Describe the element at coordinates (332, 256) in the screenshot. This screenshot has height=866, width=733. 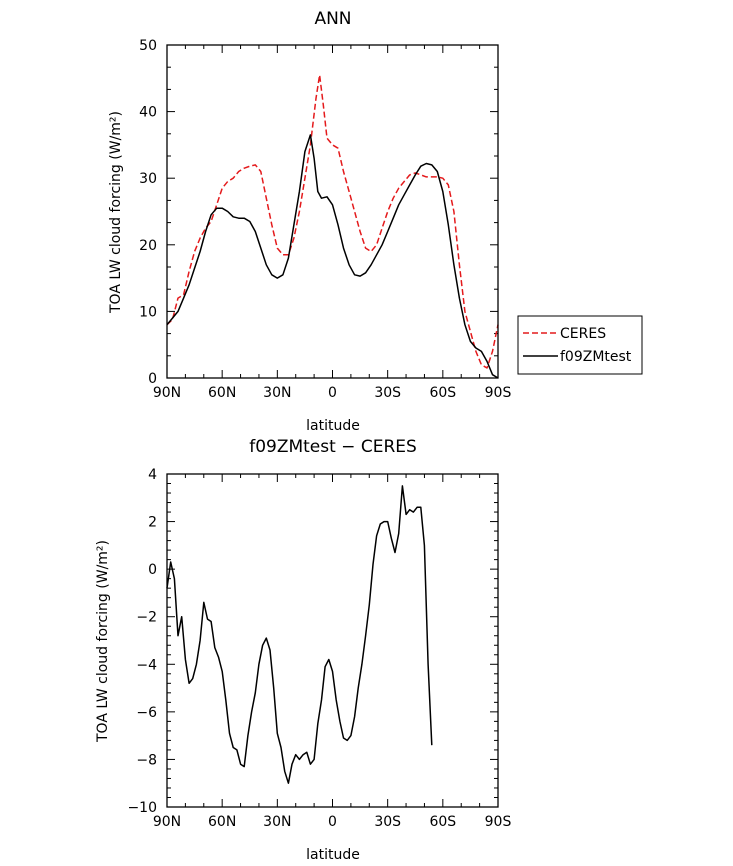
I see `series-line-f09zmtest` at that location.